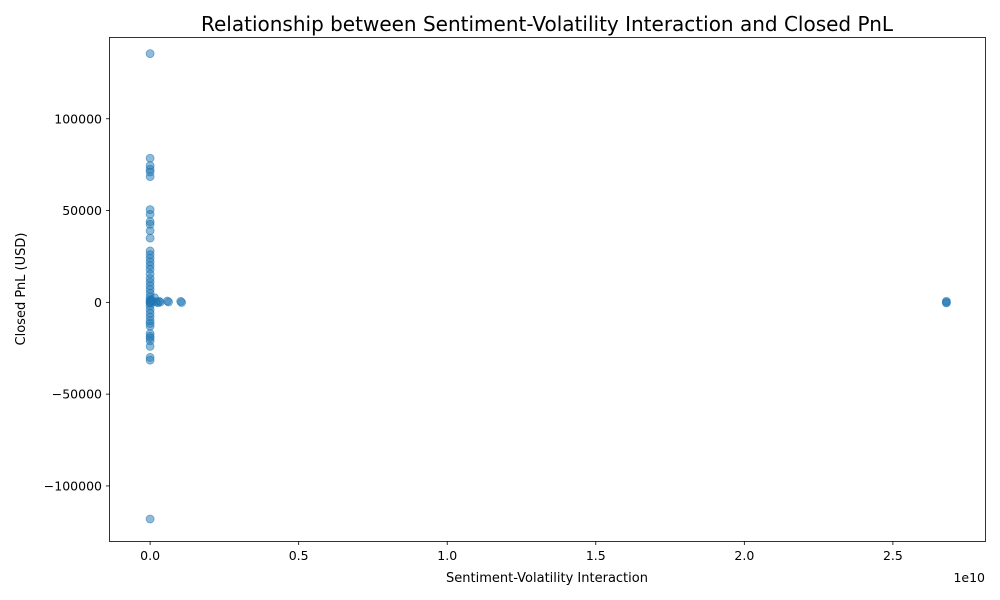 The image size is (1000, 600). I want to click on x-axis-label: Sentiment-Volatility Interaction, so click(547, 578).